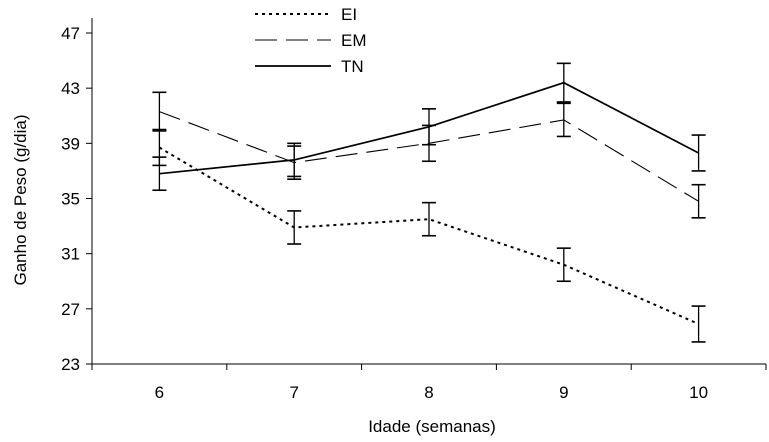 Image resolution: width=769 pixels, height=442 pixels. I want to click on y-tick-label: 23, so click(70, 364).